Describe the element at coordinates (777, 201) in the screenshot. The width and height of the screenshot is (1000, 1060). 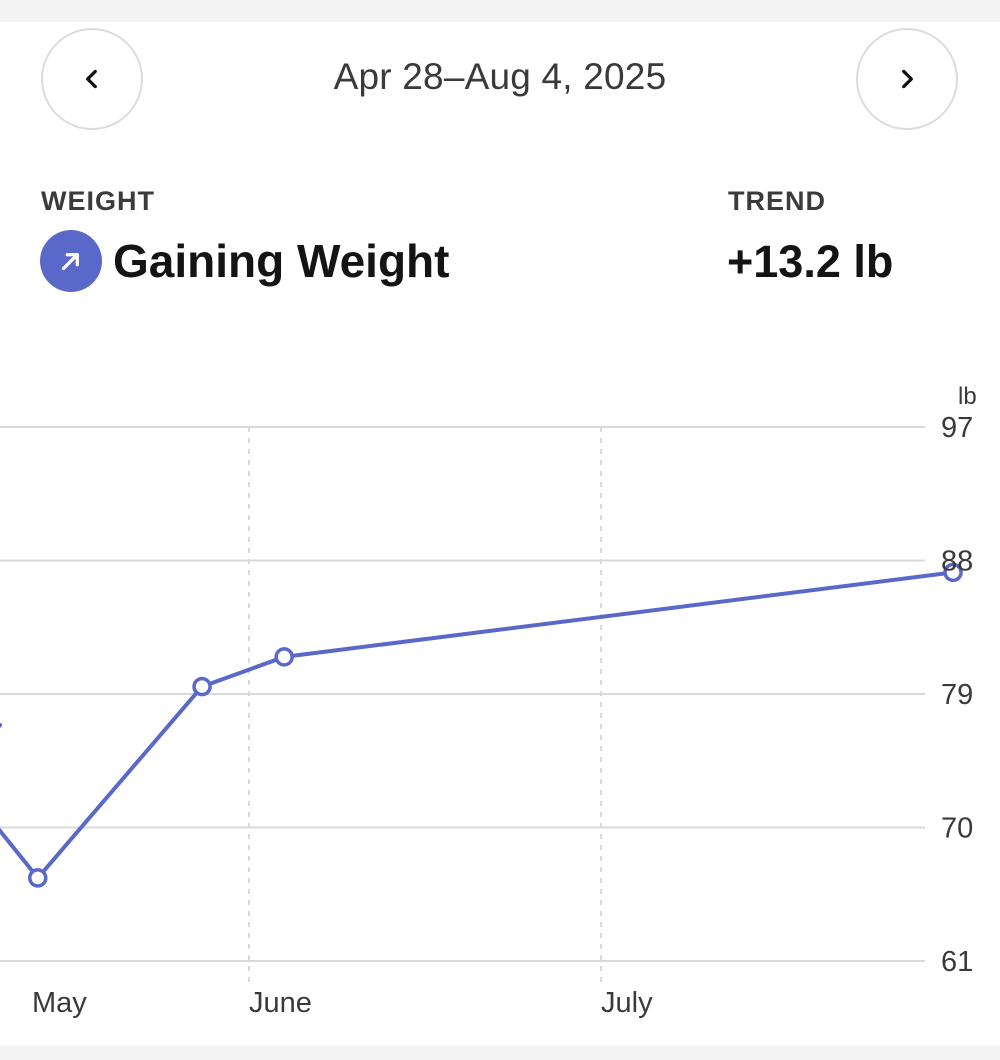
I see `trend-label: TREND` at that location.